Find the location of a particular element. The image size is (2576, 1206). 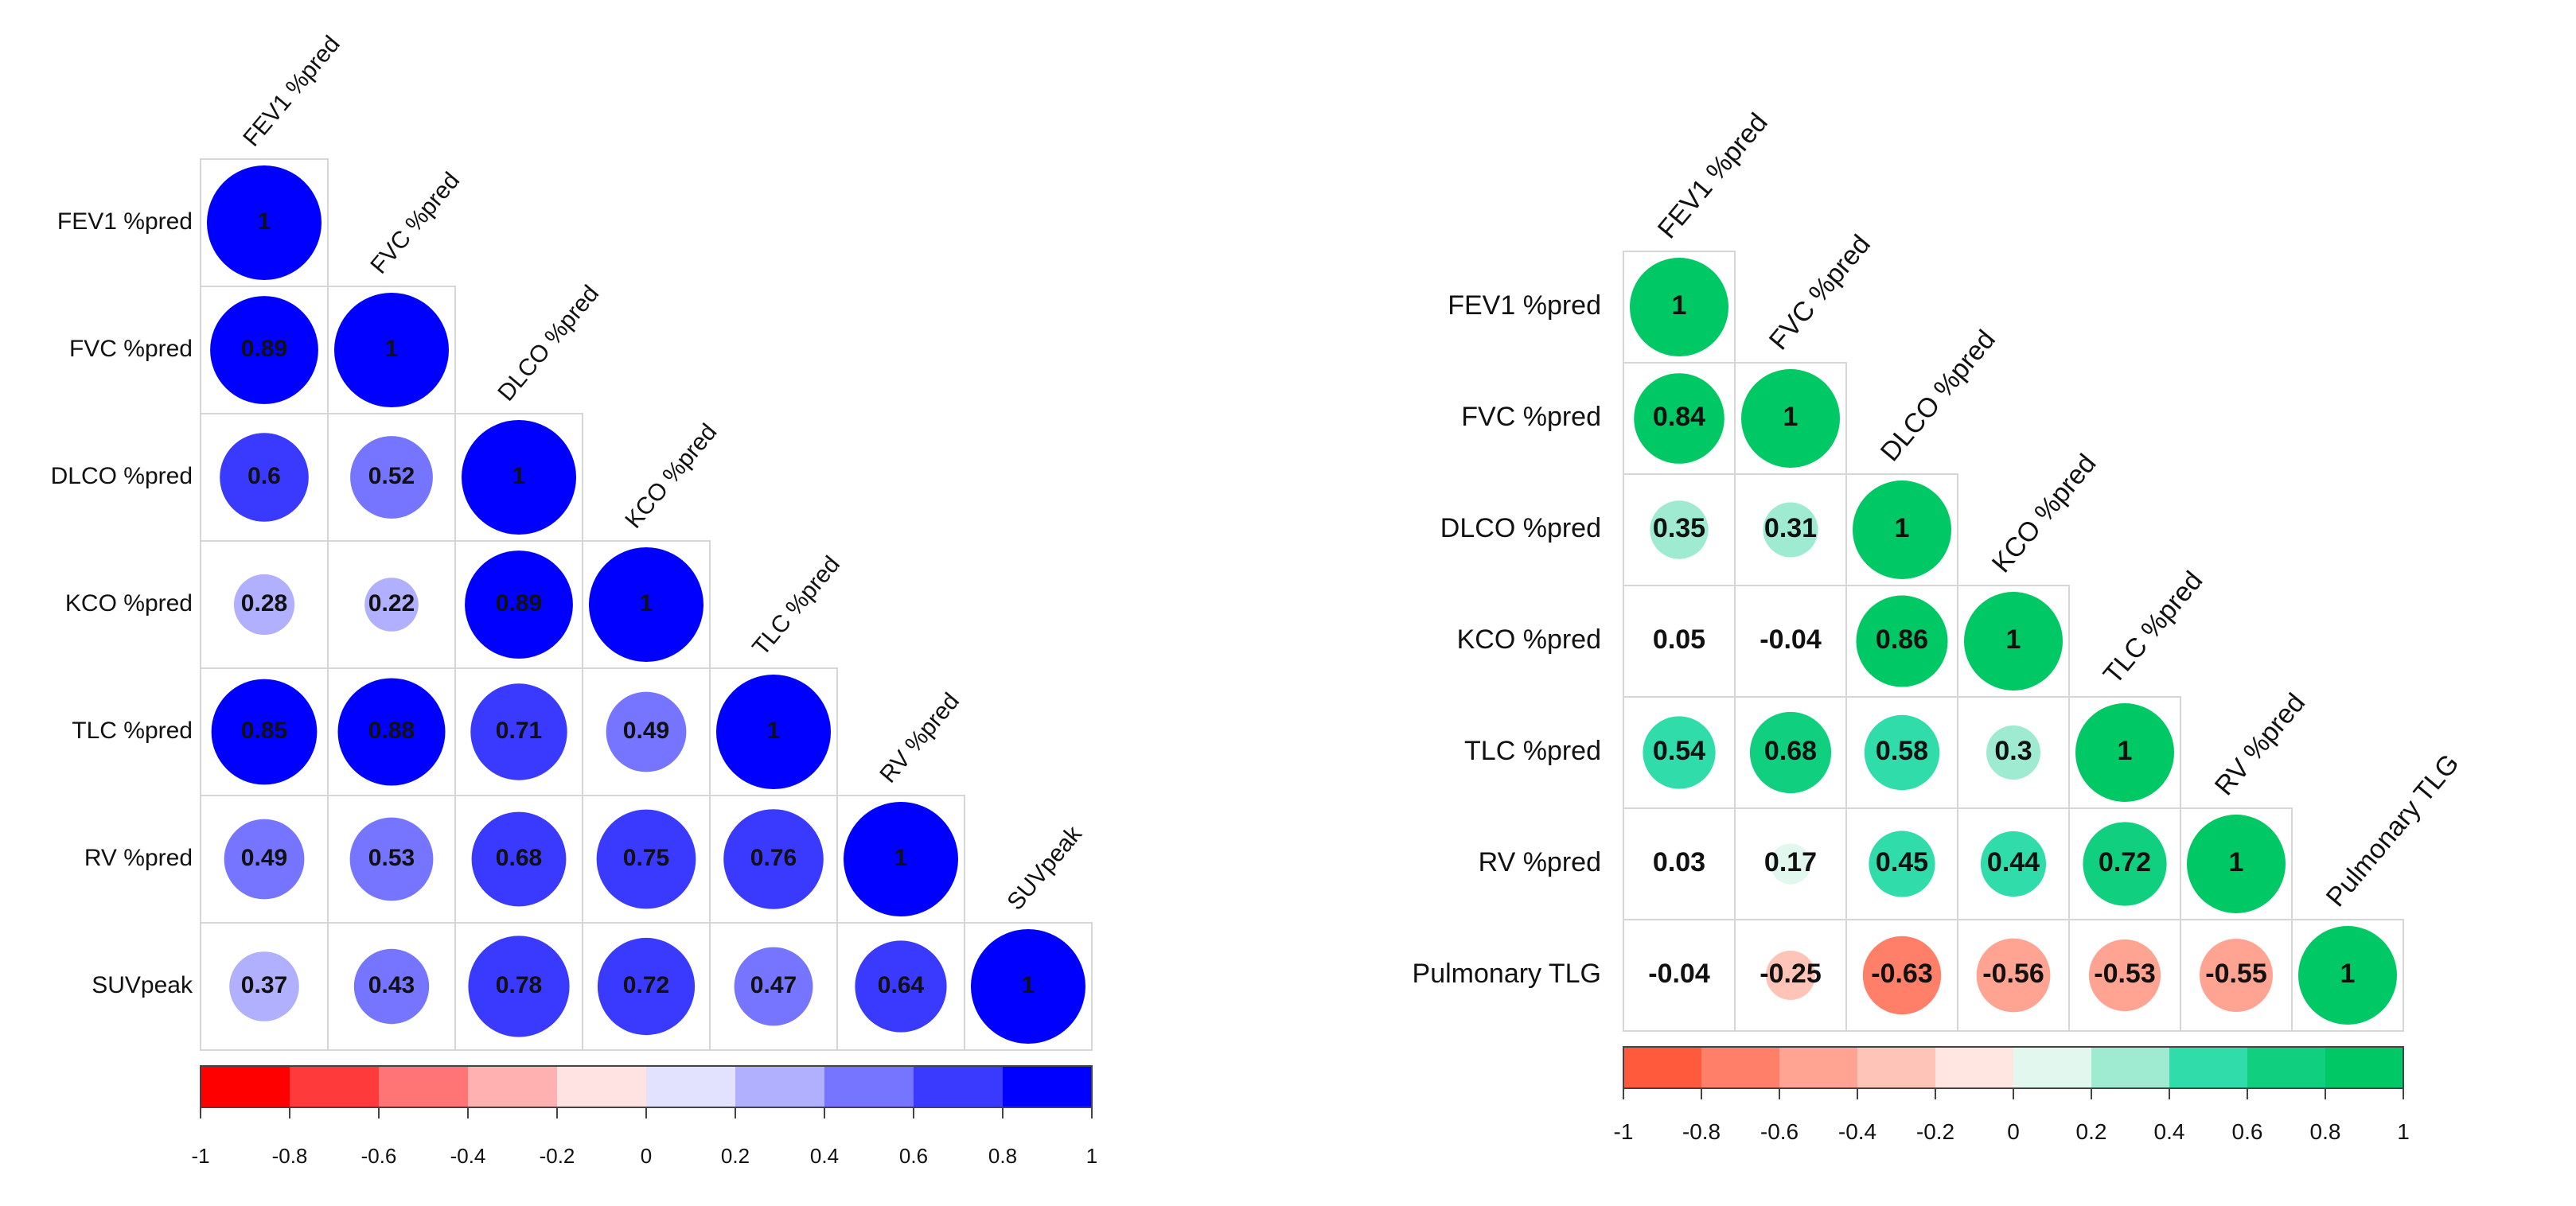

corr-value-pulmonary-tlg-kco-pred: -0.56 is located at coordinates (2013, 974).